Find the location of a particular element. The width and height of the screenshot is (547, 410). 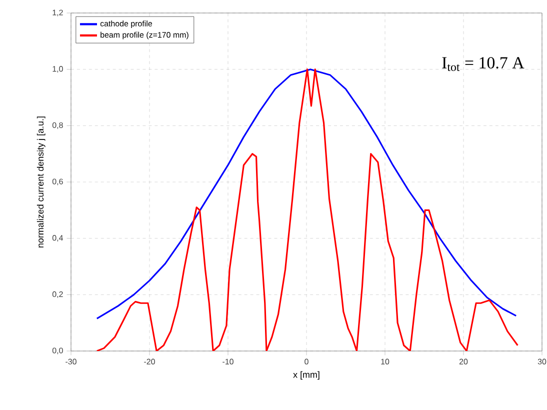

annotation: I$_{tot}$ = 10.7 A is located at coordinates (483, 64).